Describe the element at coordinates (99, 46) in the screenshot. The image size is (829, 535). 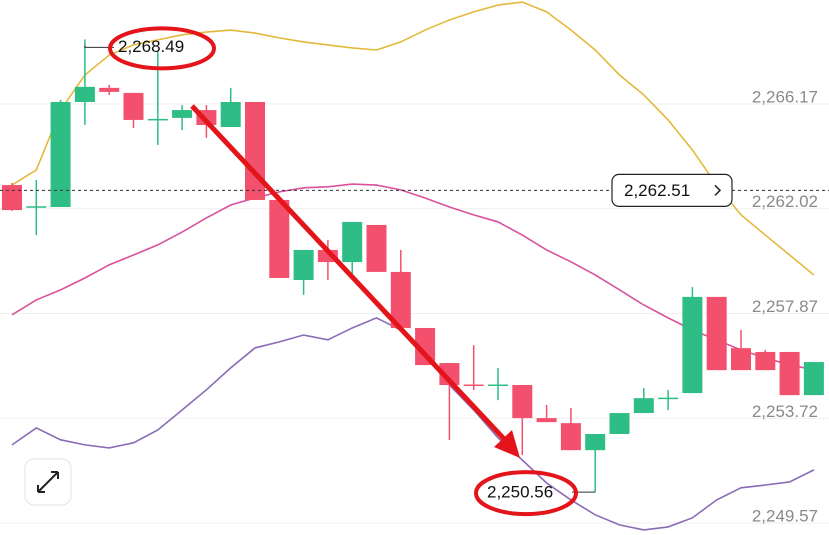
I see `high-leader` at that location.